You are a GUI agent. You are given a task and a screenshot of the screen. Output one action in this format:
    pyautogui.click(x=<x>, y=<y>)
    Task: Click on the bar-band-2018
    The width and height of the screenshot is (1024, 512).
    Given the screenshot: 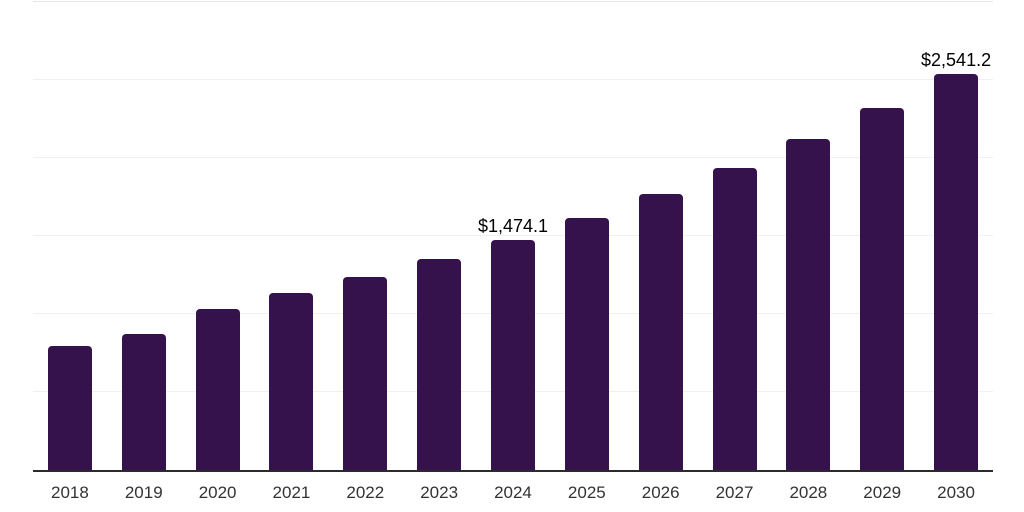 What is the action you would take?
    pyautogui.click(x=70, y=236)
    